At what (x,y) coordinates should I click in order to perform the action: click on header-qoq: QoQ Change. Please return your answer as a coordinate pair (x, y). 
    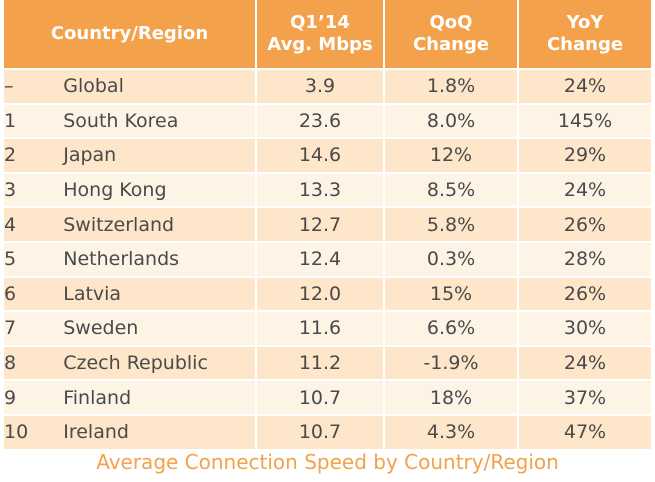
    Looking at the image, I should click on (452, 34).